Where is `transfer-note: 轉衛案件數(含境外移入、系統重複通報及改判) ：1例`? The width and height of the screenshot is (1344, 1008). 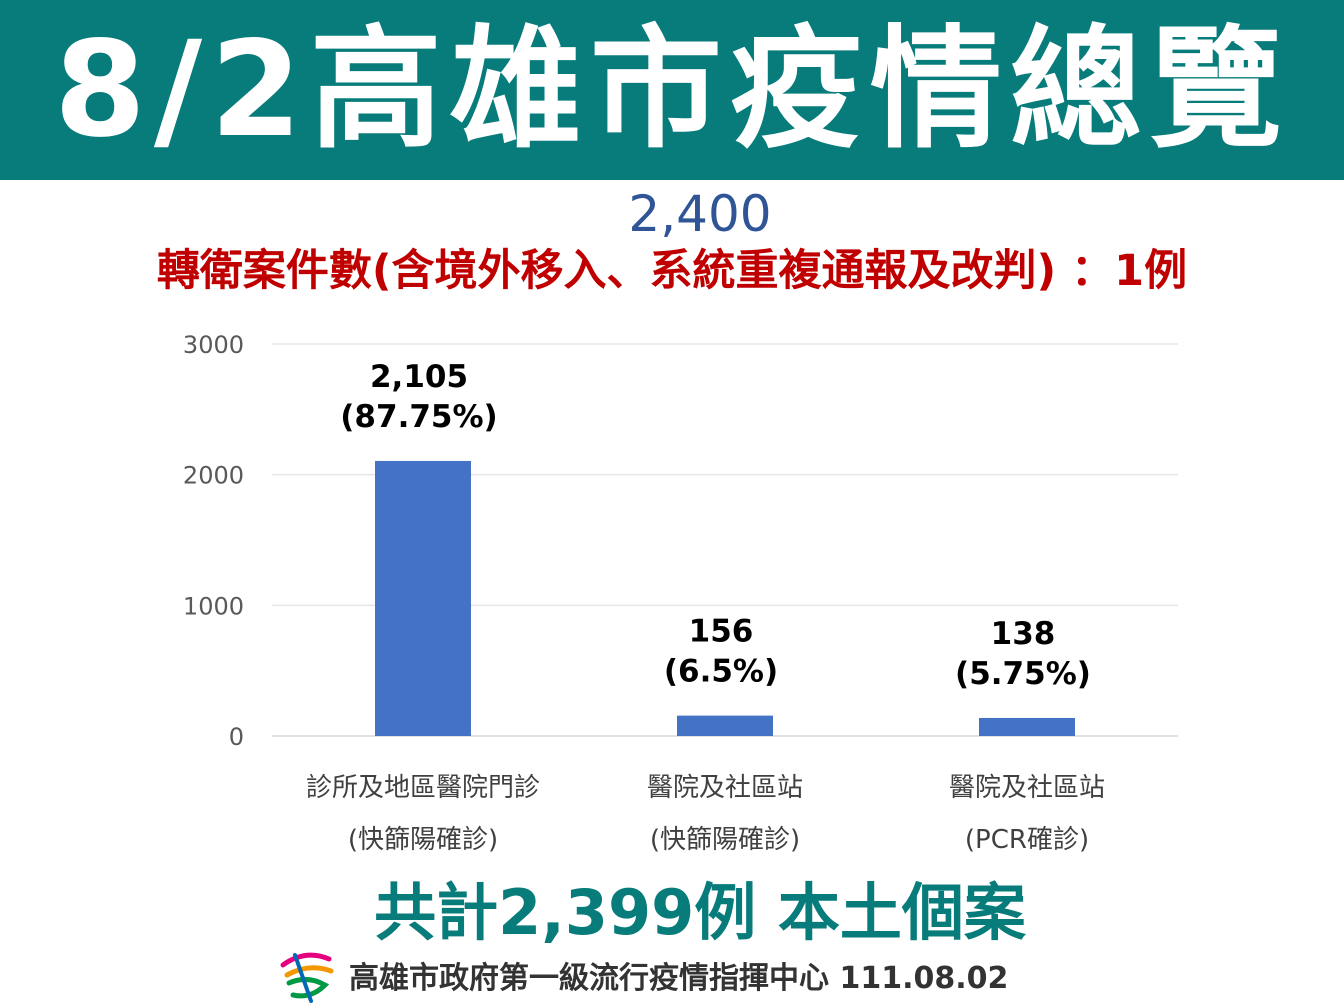
transfer-note: 轉衛案件數(含境外移入、系統重複通報及改判) ：1例 is located at coordinates (672, 271).